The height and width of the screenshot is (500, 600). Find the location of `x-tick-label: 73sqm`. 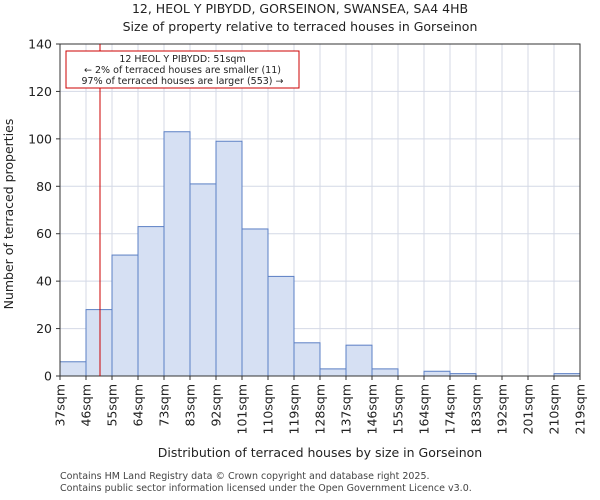

x-tick-label: 73sqm is located at coordinates (164, 405).